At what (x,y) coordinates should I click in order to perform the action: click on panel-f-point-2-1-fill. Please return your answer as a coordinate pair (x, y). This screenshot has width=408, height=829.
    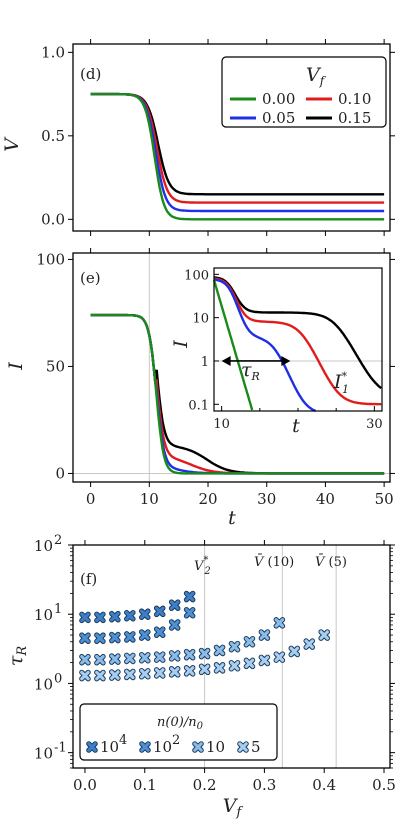
    Looking at the image, I should click on (100, 659).